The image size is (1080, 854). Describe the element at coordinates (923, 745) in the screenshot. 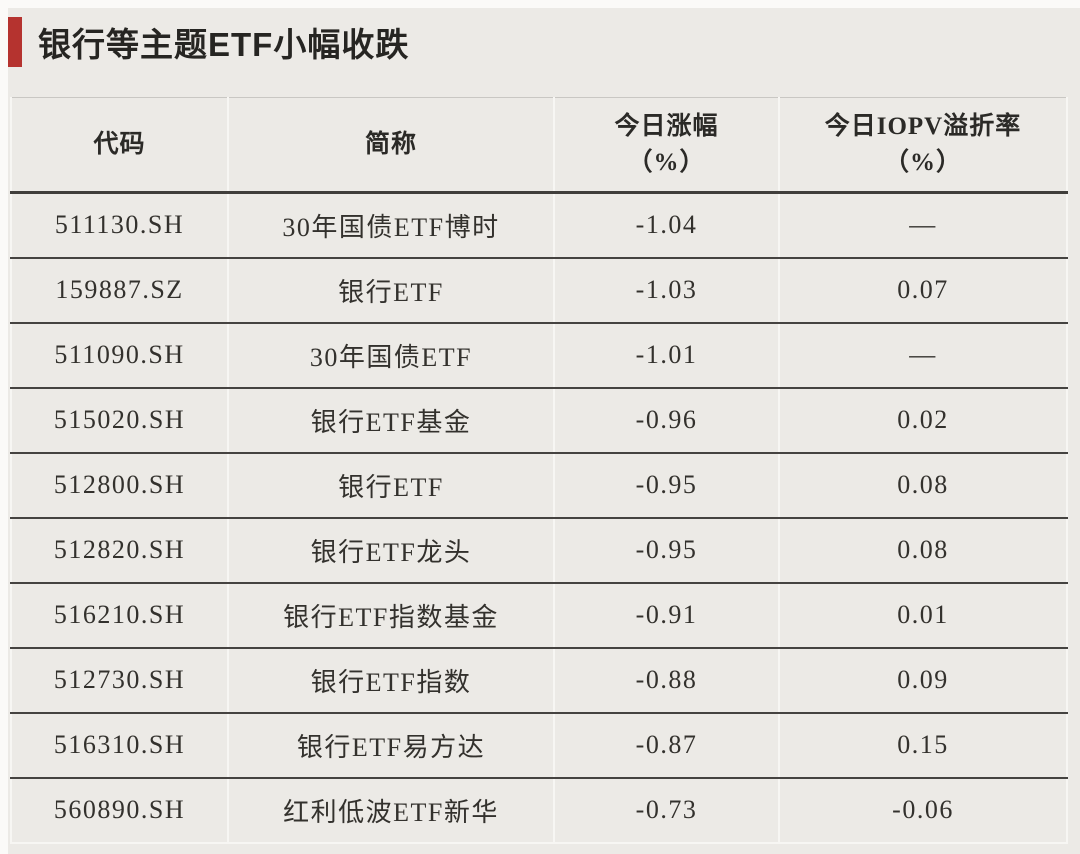

I see `cell-iopv: 0.15` at that location.